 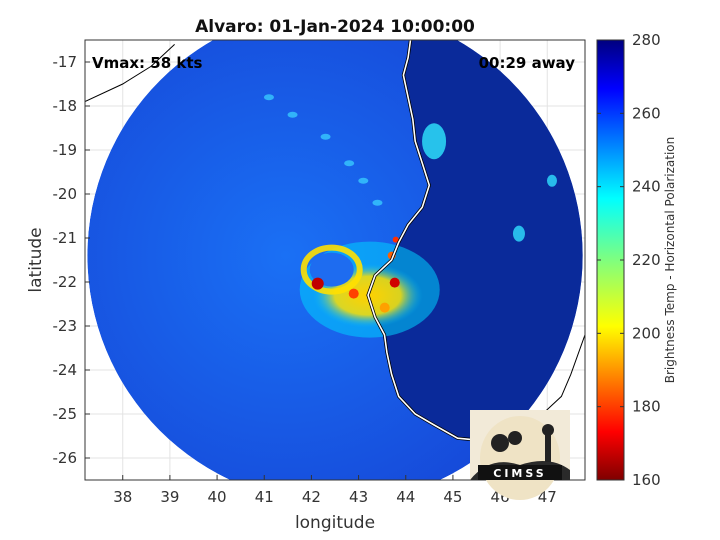 I want to click on y-tick-label: -25, so click(x=65, y=414).